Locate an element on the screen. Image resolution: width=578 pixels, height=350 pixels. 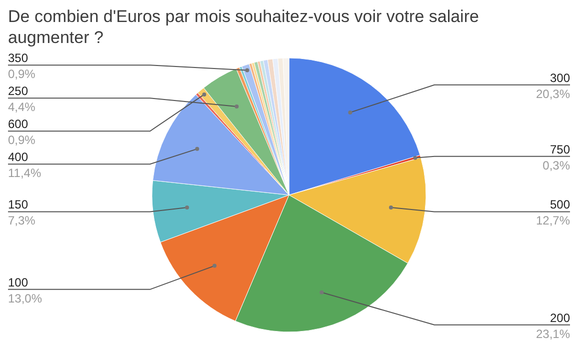
slice-label: 500 is located at coordinates (560, 205).